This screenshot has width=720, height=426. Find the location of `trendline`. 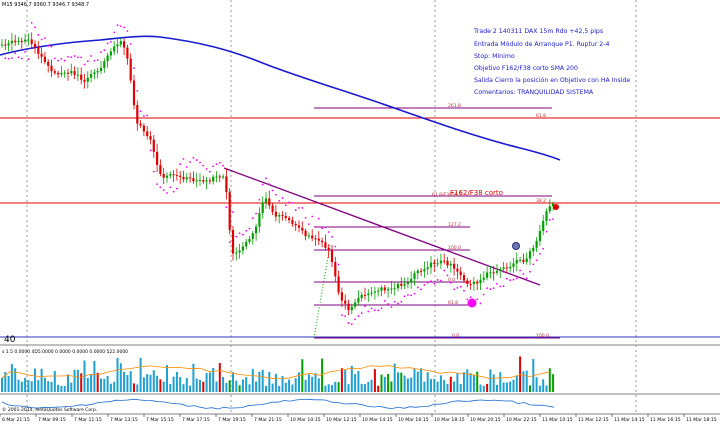

trendline is located at coordinates (382, 226).